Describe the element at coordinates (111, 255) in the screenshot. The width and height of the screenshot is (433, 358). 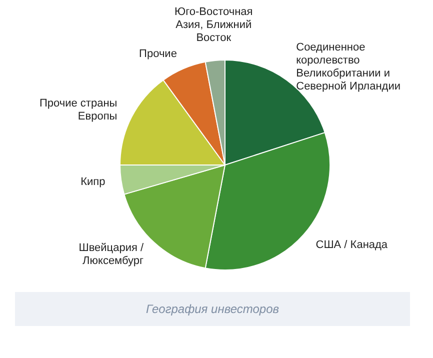
I see `slice-label: Швейцария / Люксембург` at that location.